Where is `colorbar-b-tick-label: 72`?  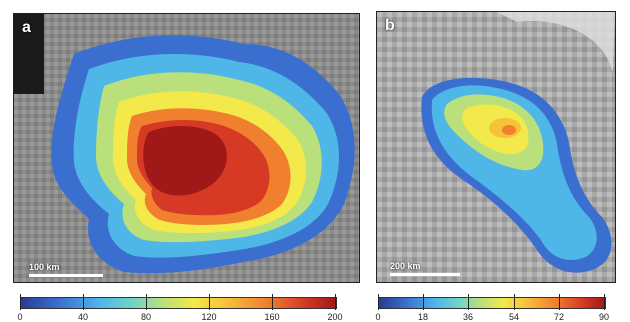
colorbar-b-tick-label: 72 is located at coordinates (559, 317).